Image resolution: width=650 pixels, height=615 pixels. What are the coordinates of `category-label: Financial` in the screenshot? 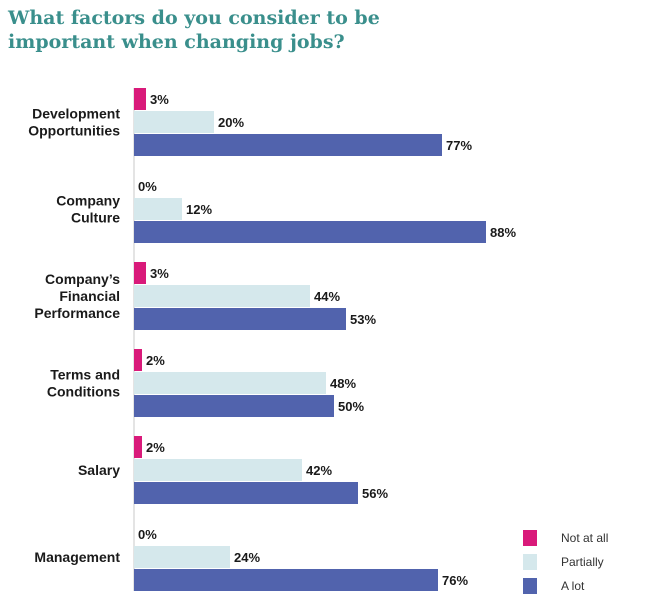 It's located at (89, 296).